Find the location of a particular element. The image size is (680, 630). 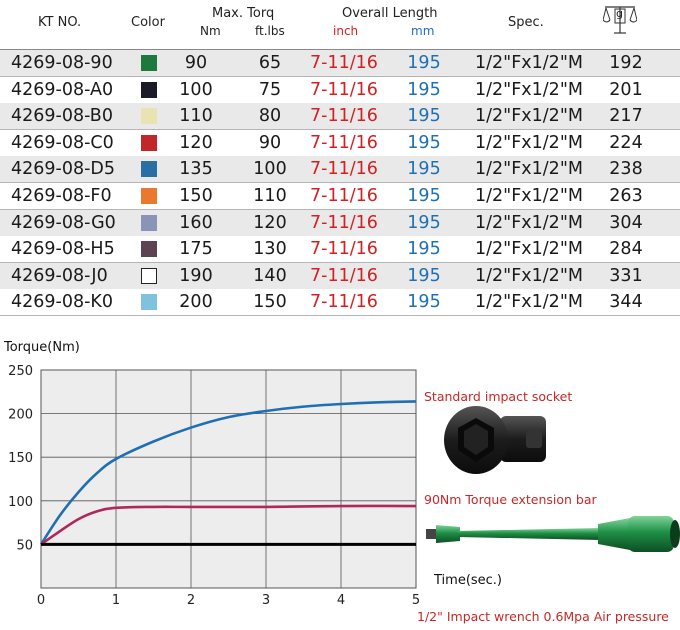

y-axis-title: Torque(Nm) is located at coordinates (41, 347).